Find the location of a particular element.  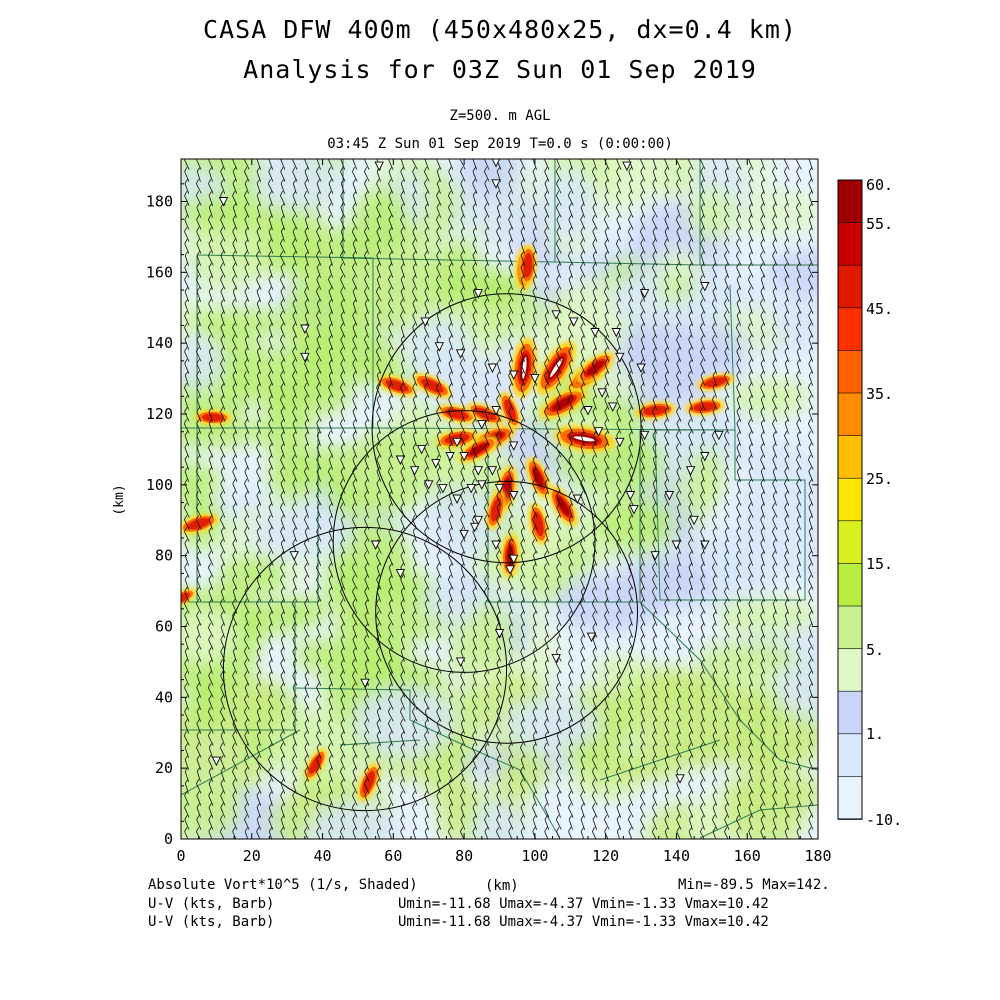

vorticity-maximum is located at coordinates (705, 407).